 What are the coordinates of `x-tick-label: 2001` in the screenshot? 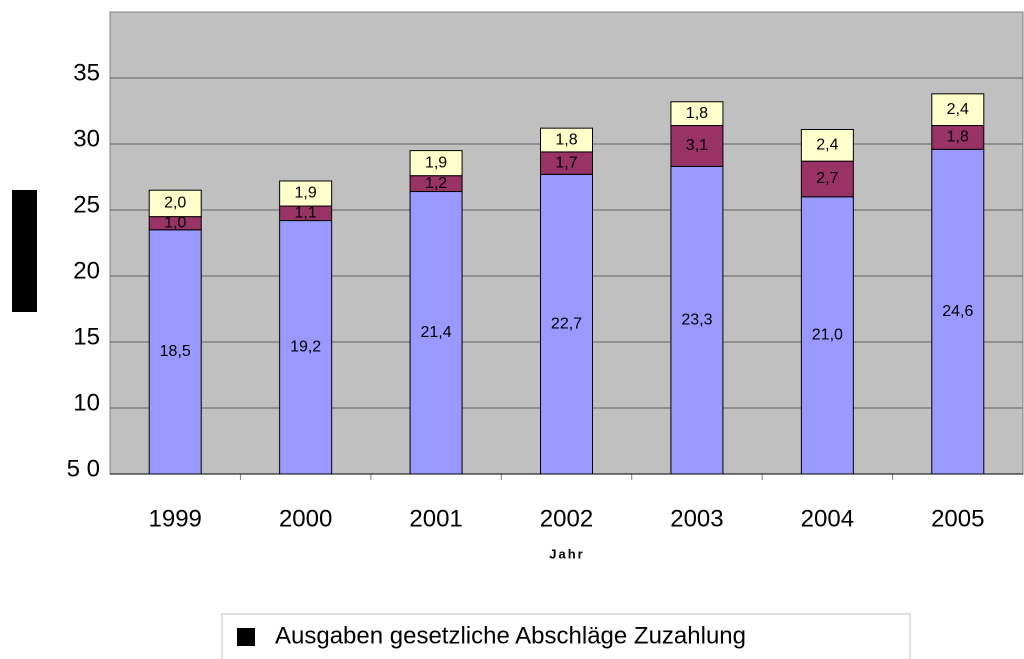 It's located at (435, 518).